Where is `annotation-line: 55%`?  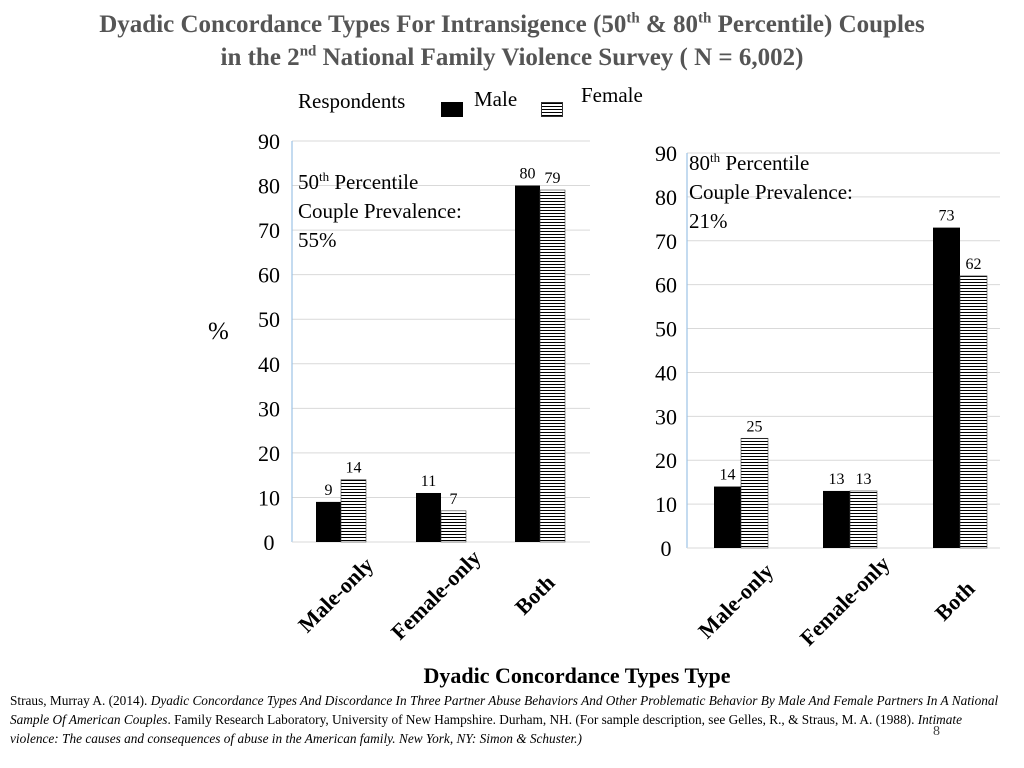
annotation-line: 55% is located at coordinates (317, 240).